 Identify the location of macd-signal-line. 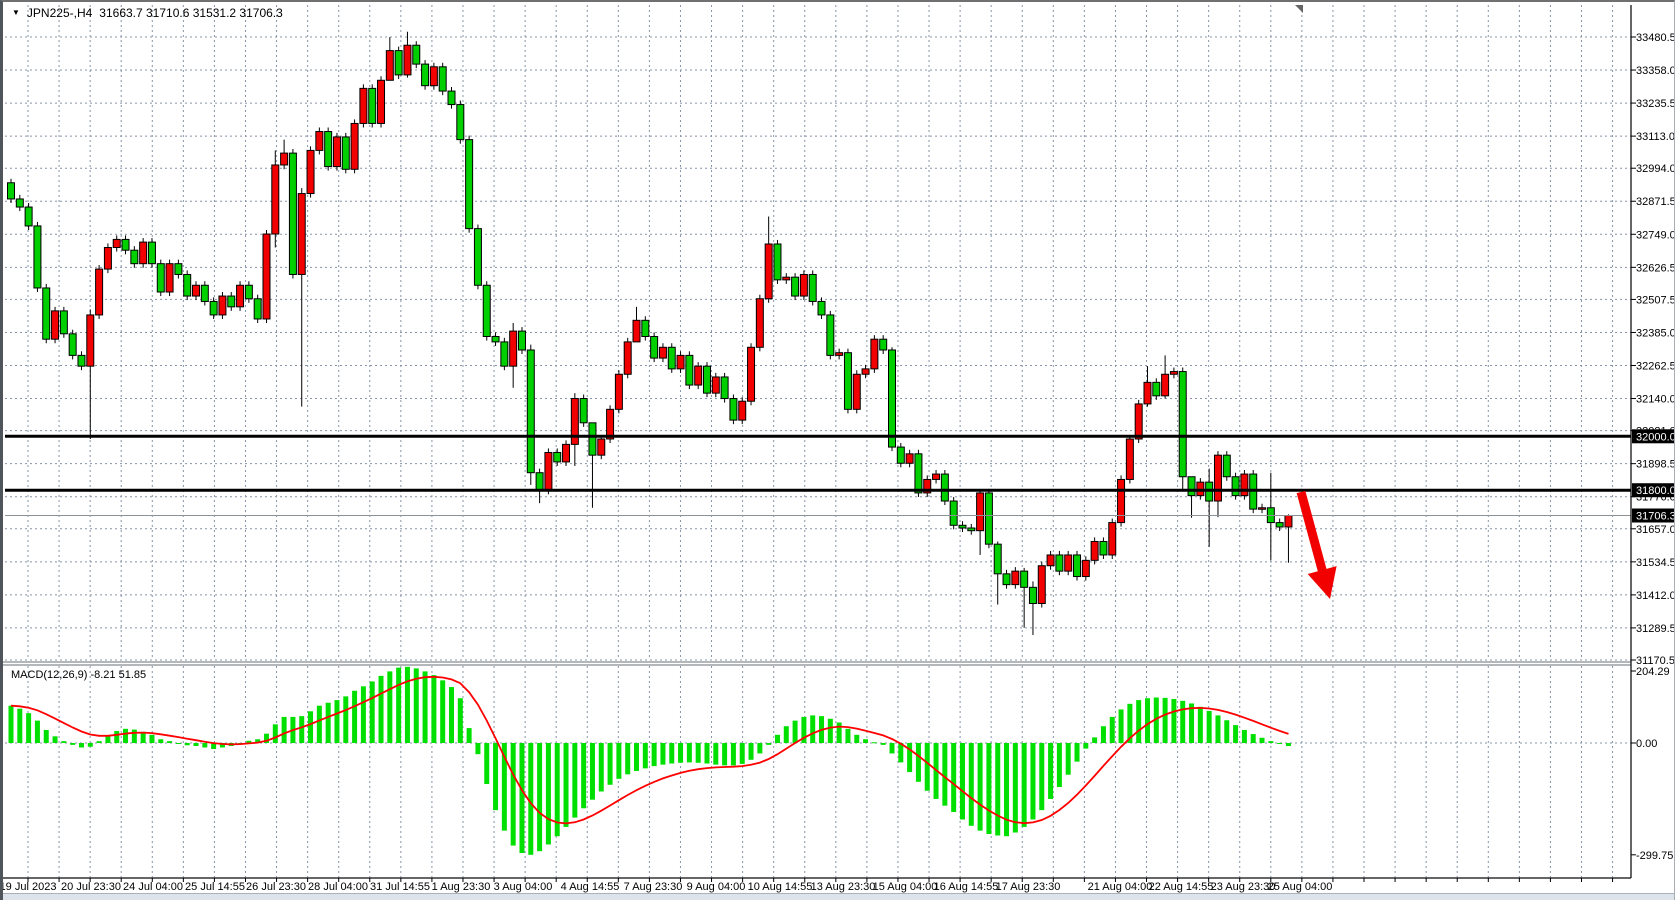
(649, 750).